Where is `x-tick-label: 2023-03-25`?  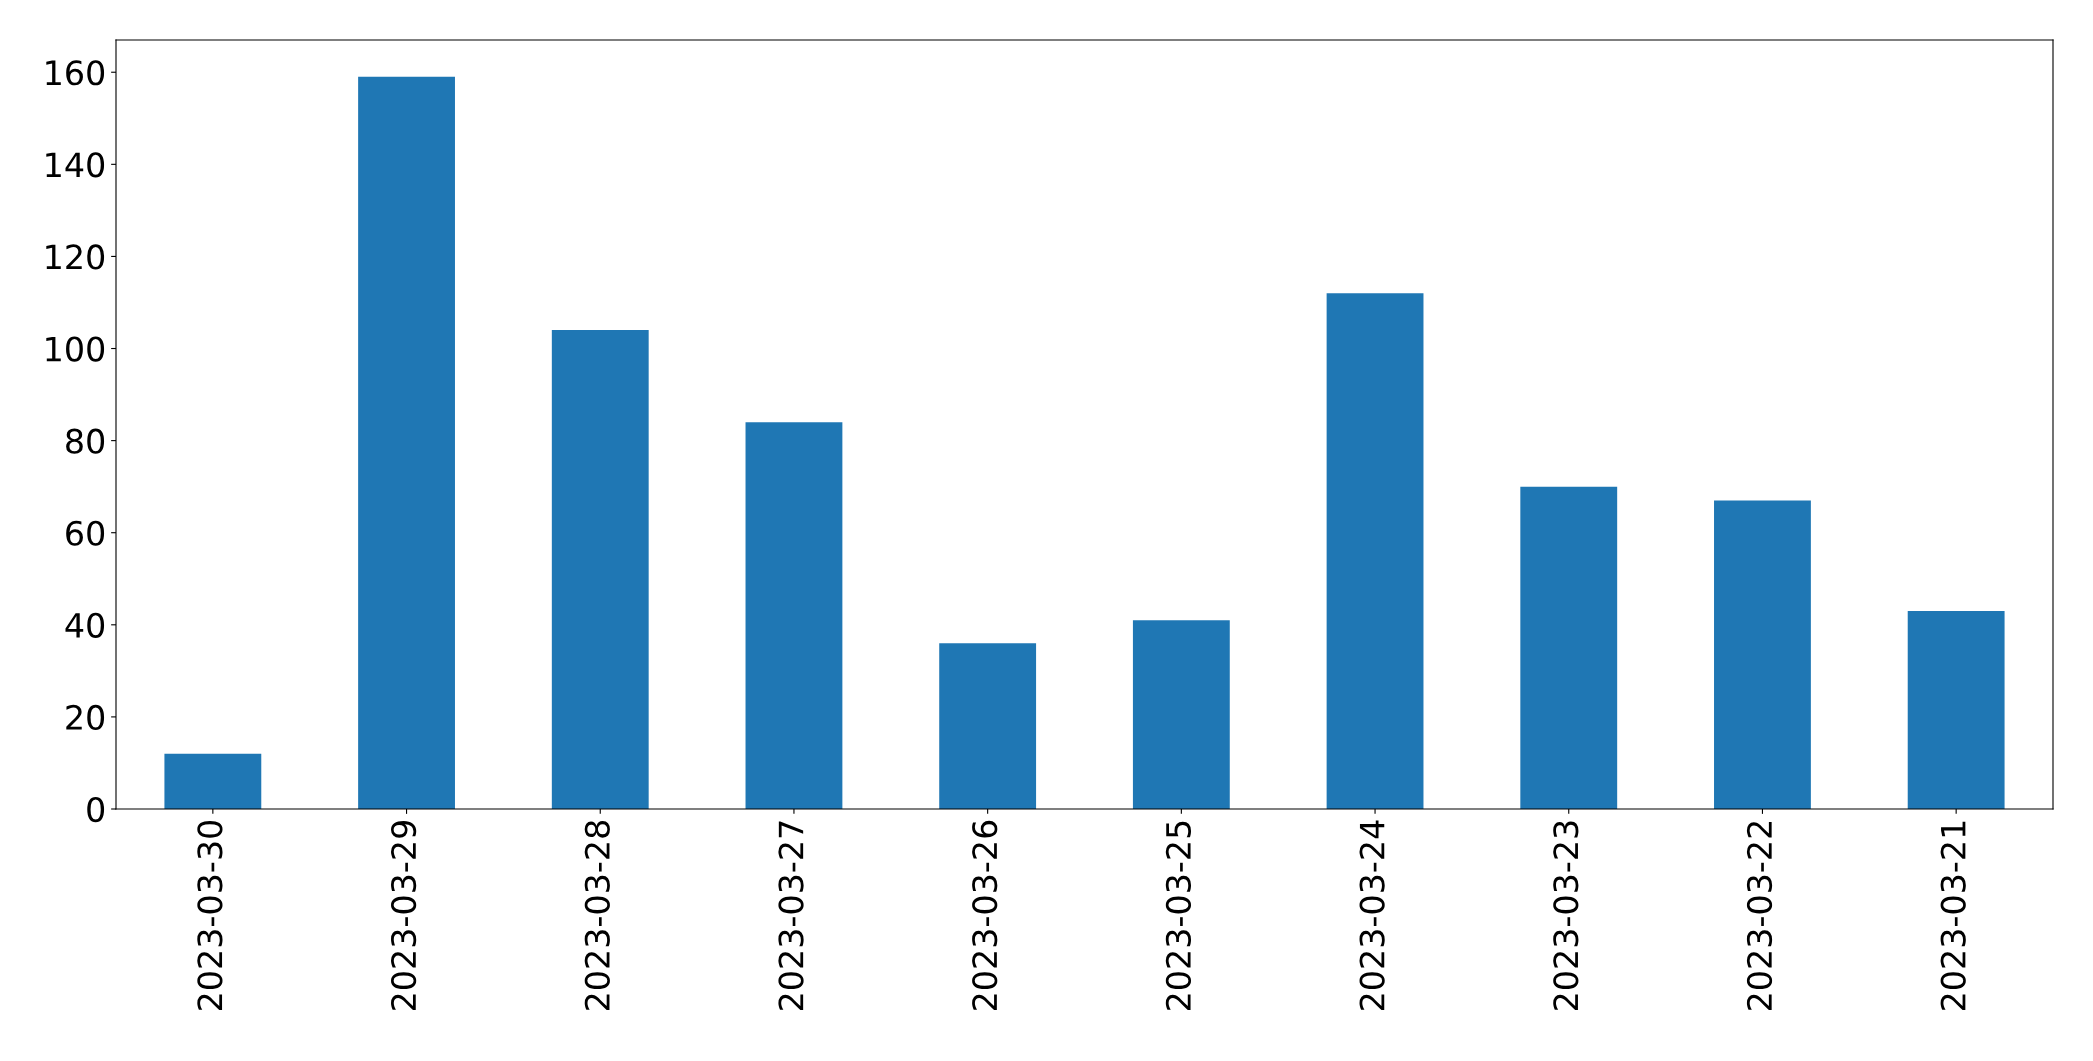 x-tick-label: 2023-03-25 is located at coordinates (1178, 915).